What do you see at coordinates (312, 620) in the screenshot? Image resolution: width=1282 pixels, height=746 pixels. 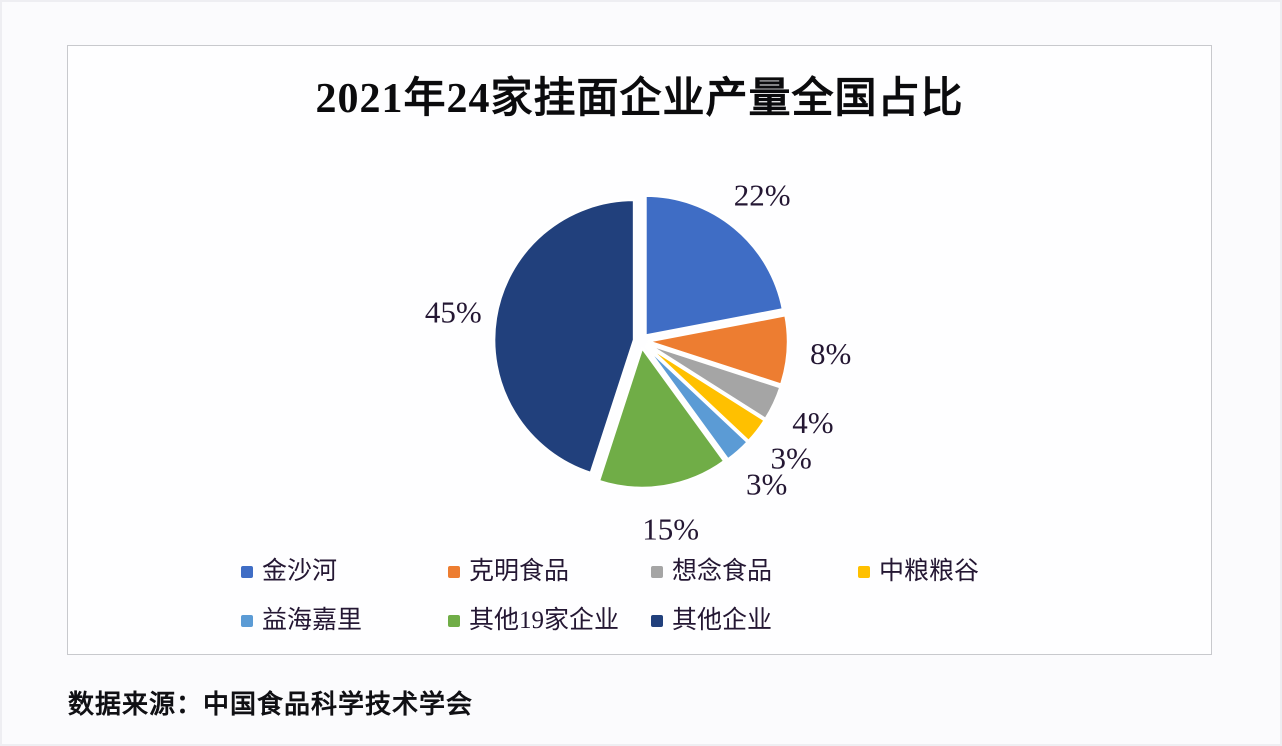 I see `legend-label: 益海嘉里` at bounding box center [312, 620].